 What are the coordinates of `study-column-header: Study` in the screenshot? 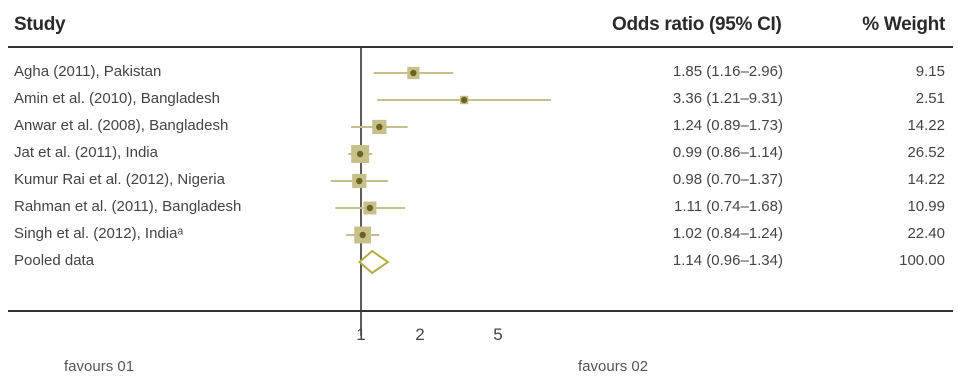 It's located at (40, 24).